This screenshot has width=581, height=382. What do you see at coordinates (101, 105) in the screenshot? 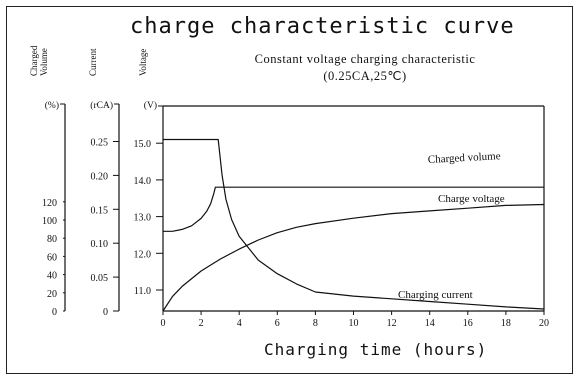
I see `axis-unit-current: (rCA)` at bounding box center [101, 105].